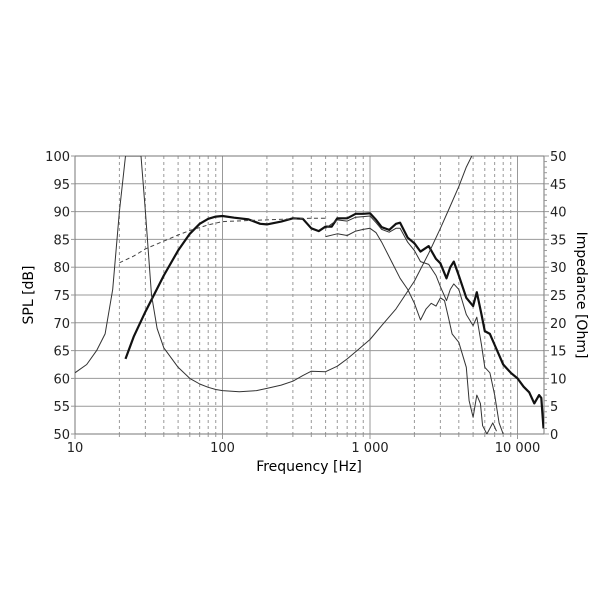 The height and width of the screenshot is (610, 610). Describe the element at coordinates (61, 324) in the screenshot. I see `y-tick-label: 70` at that location.